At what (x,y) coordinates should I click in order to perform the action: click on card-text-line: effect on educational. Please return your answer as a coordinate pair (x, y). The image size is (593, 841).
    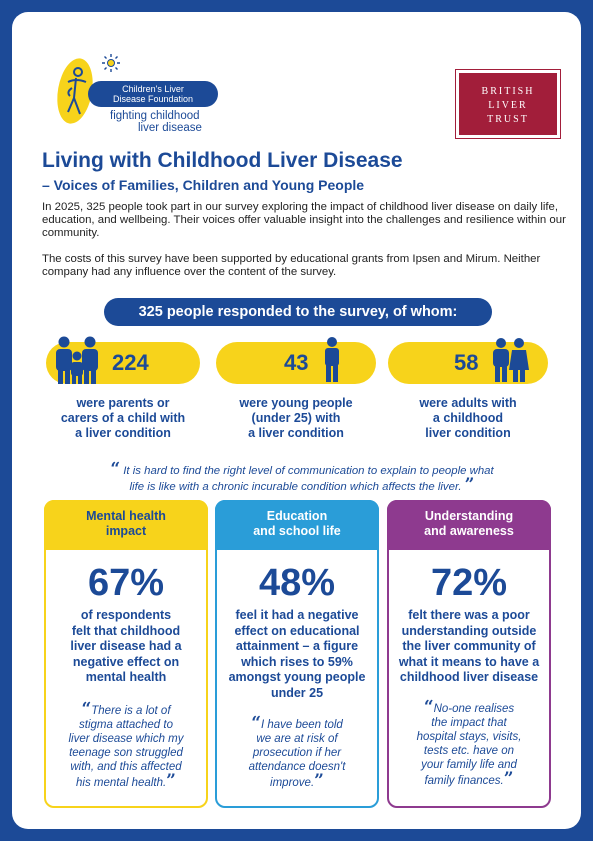
    Looking at the image, I should click on (297, 630).